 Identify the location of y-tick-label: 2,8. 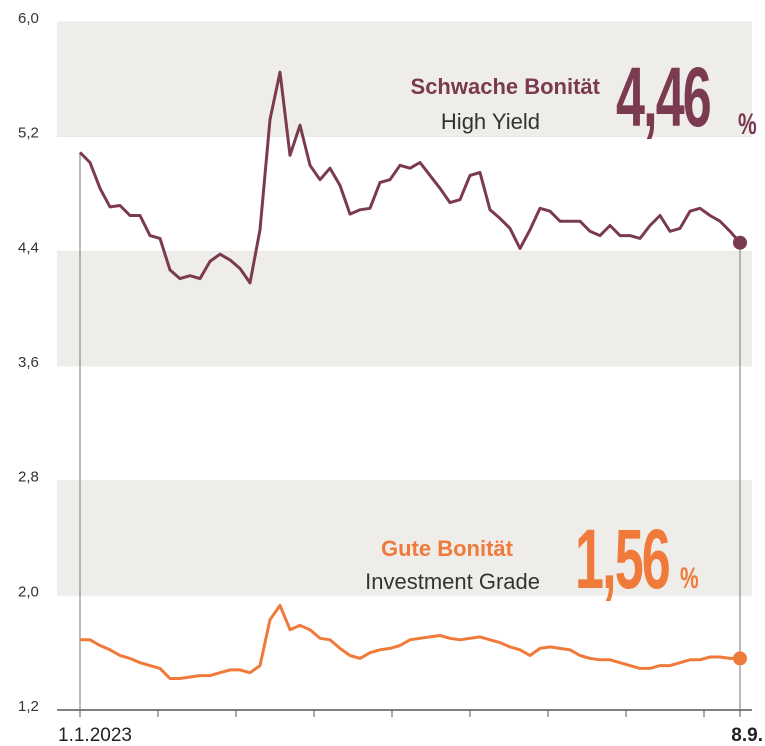
(28, 477).